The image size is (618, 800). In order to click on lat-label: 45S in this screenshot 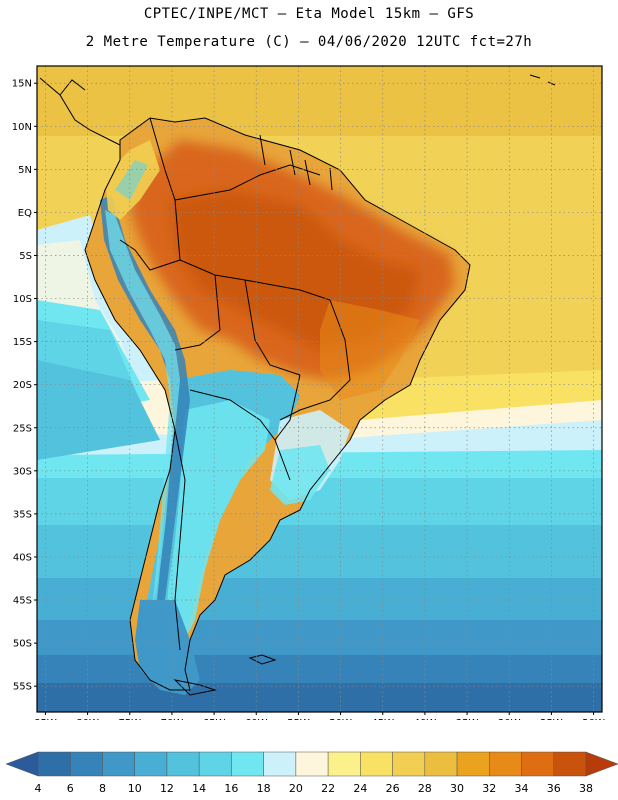, I will do `click(22, 601)`.